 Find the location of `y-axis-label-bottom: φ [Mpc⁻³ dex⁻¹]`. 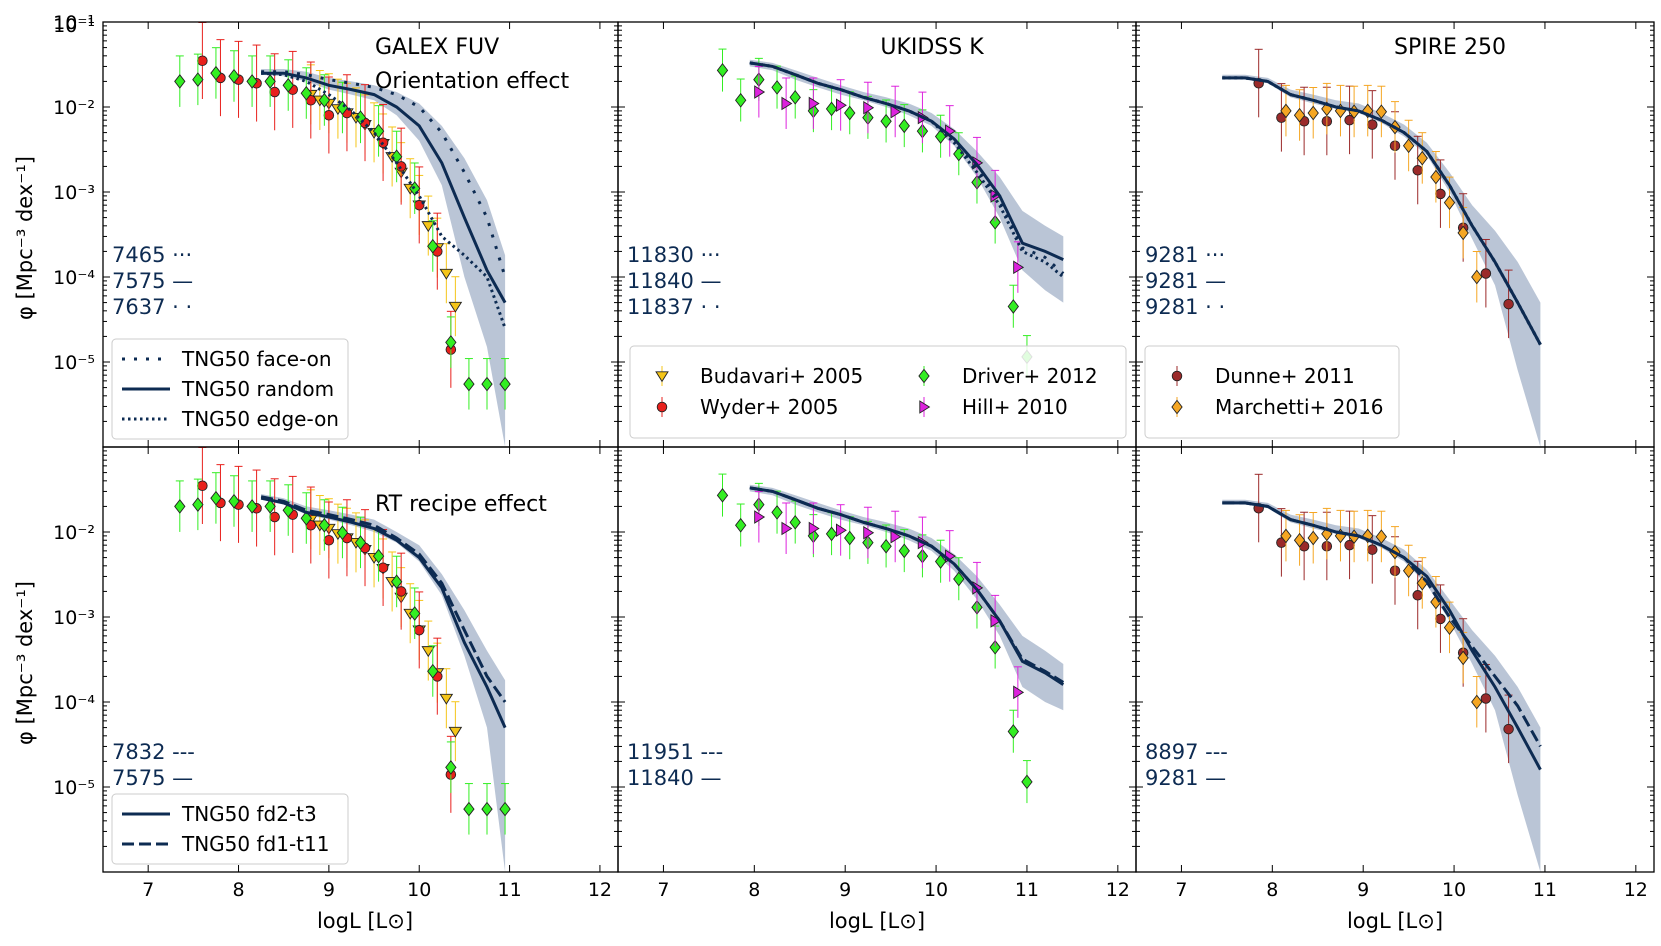

y-axis-label-bottom: φ [Mpc⁻³ dex⁻¹] is located at coordinates (25, 663).